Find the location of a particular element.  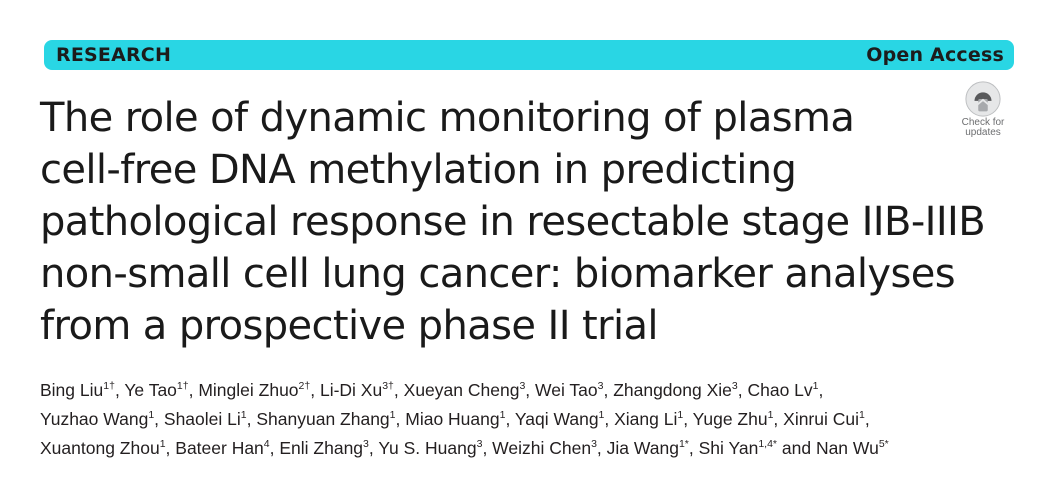

author-name: Xueyan Cheng is located at coordinates (461, 390).